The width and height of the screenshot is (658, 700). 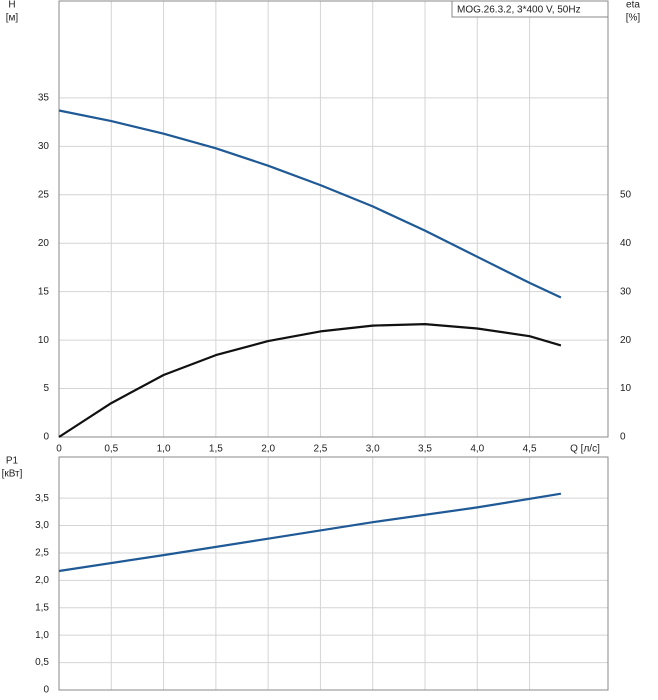 What do you see at coordinates (42, 553) in the screenshot?
I see `y-tick-label: 2,5` at bounding box center [42, 553].